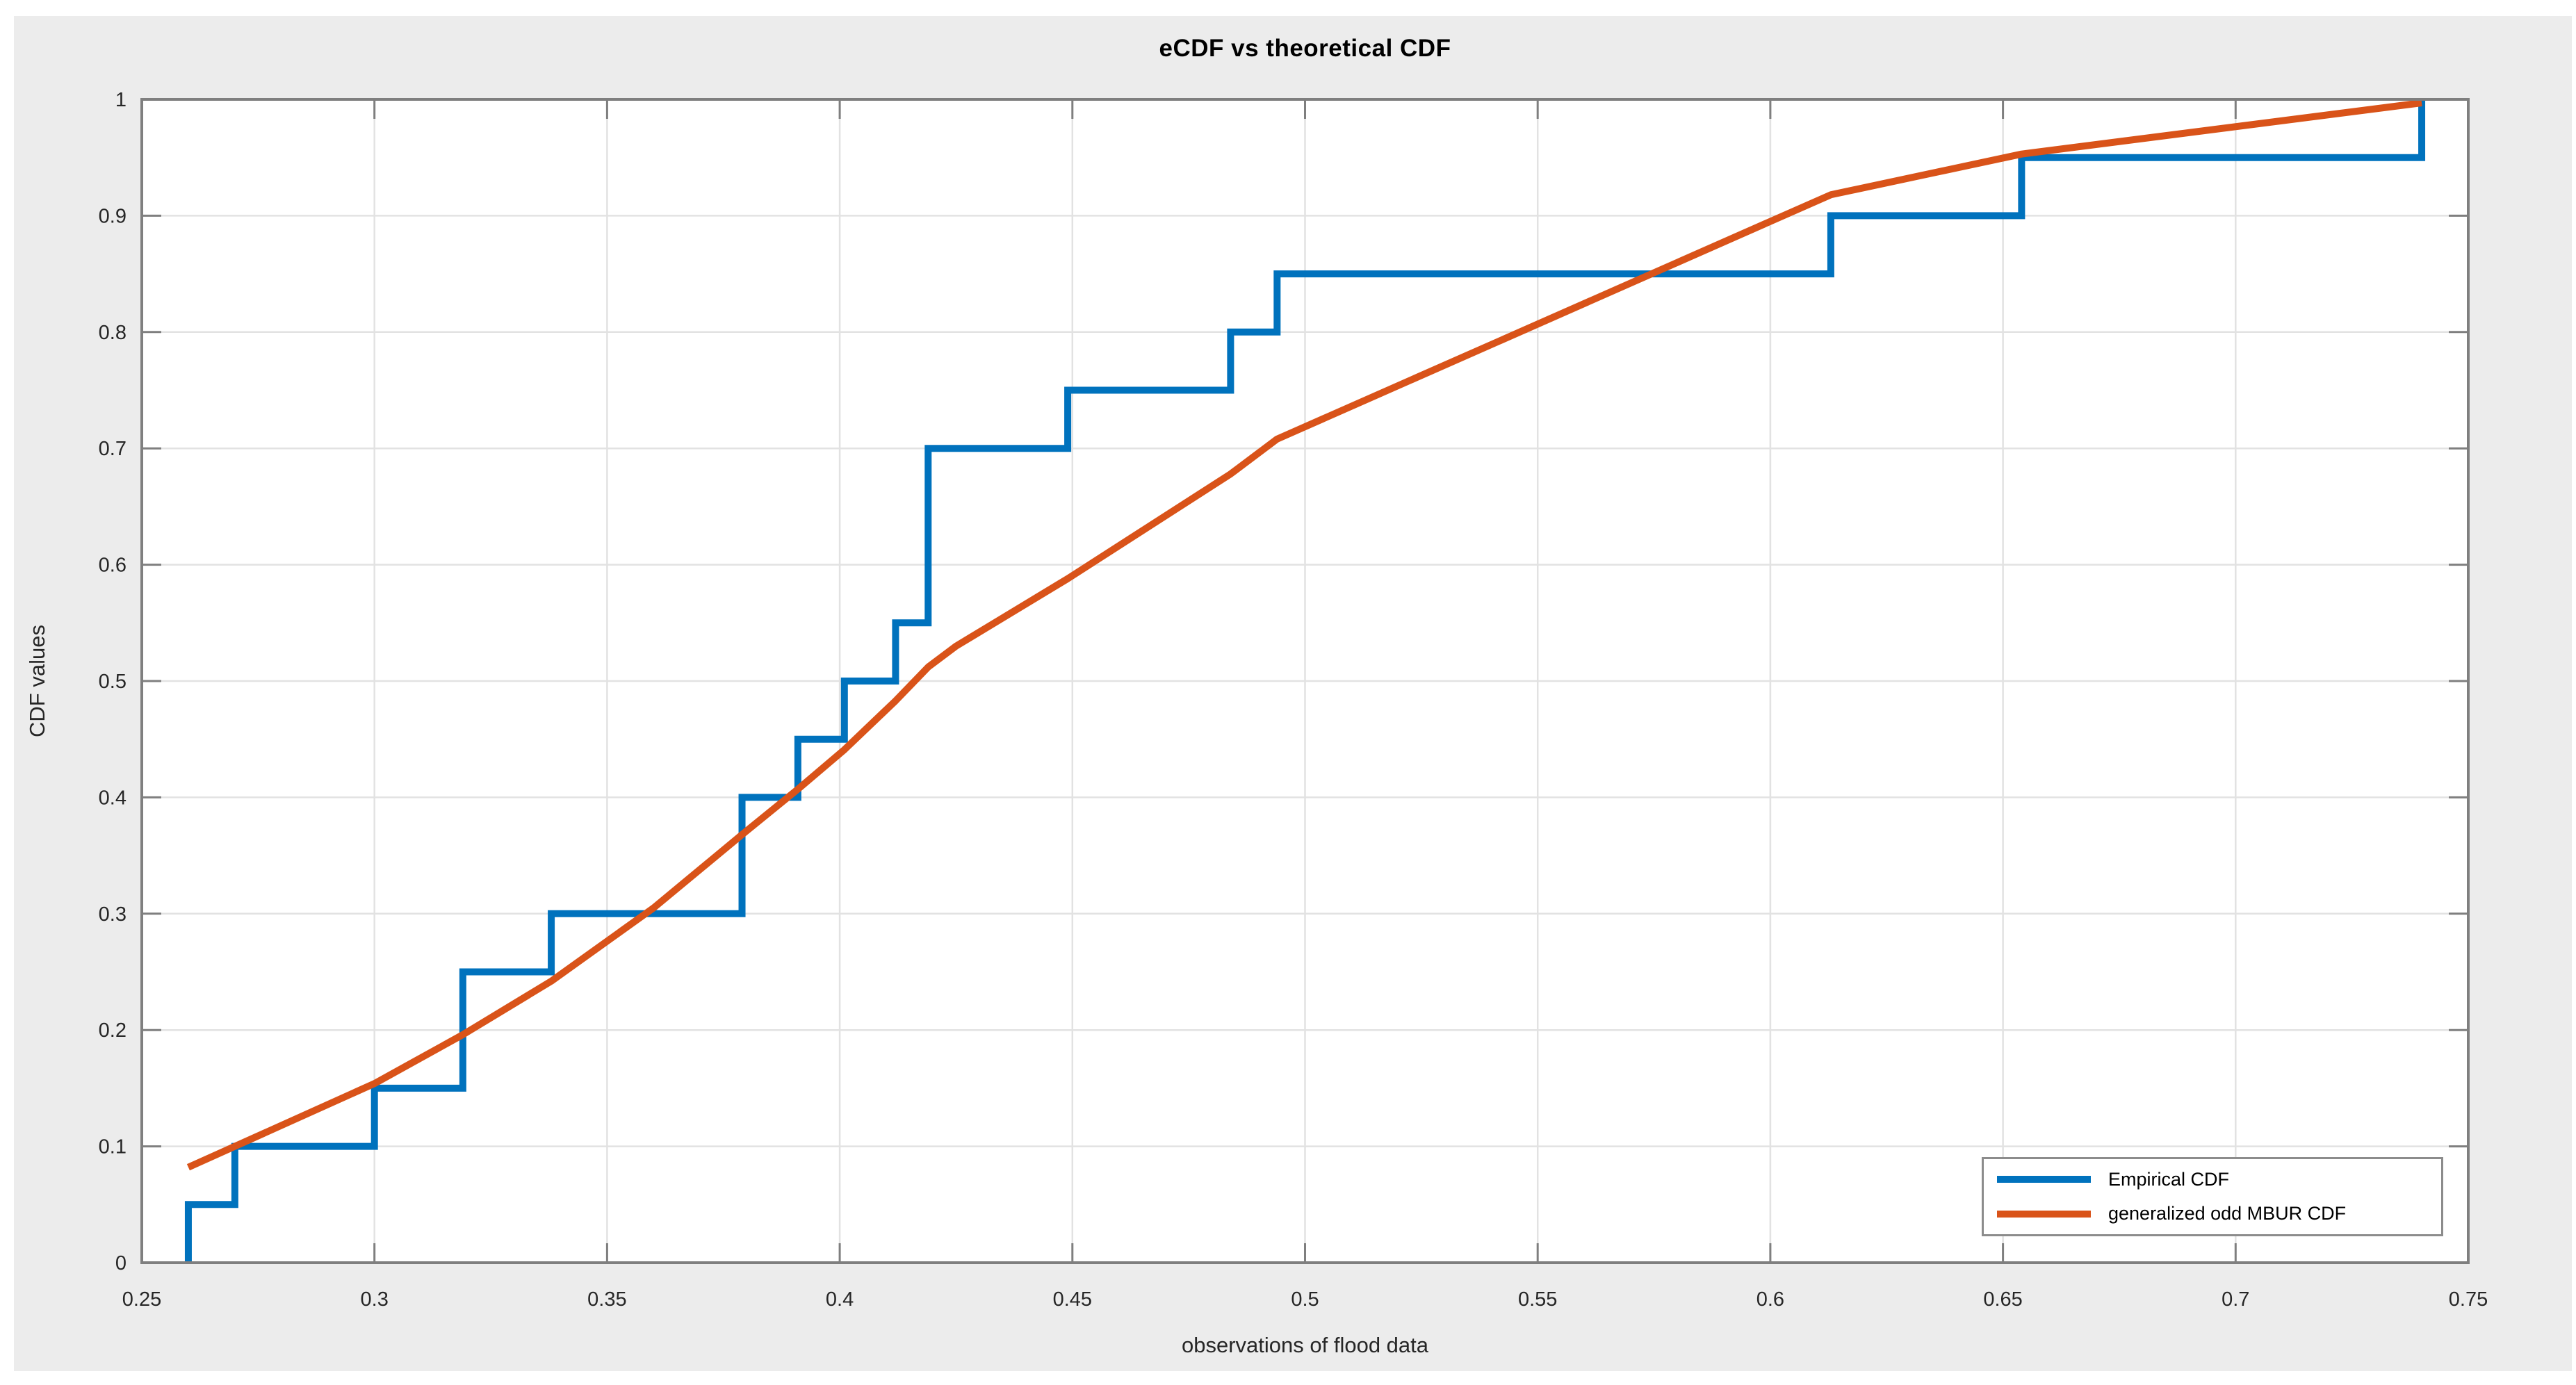  I want to click on y-tick-label: 0.8, so click(113, 333).